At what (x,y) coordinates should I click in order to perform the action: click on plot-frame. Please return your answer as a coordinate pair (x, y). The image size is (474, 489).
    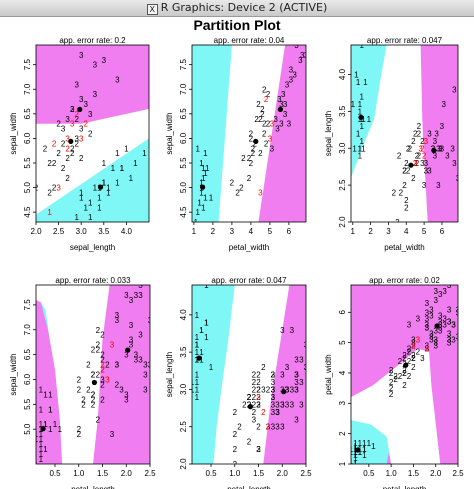
    Looking at the image, I should click on (404, 374).